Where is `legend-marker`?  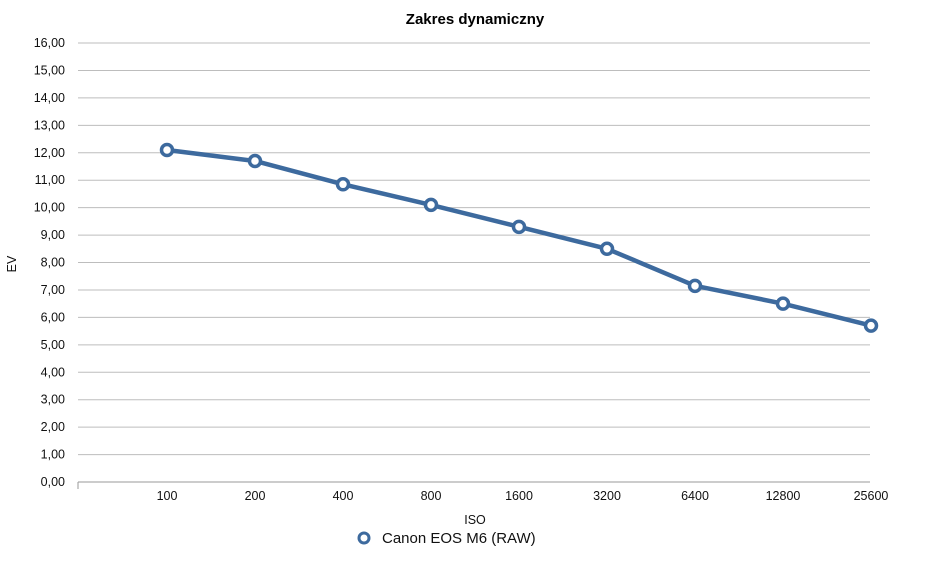 legend-marker is located at coordinates (364, 538).